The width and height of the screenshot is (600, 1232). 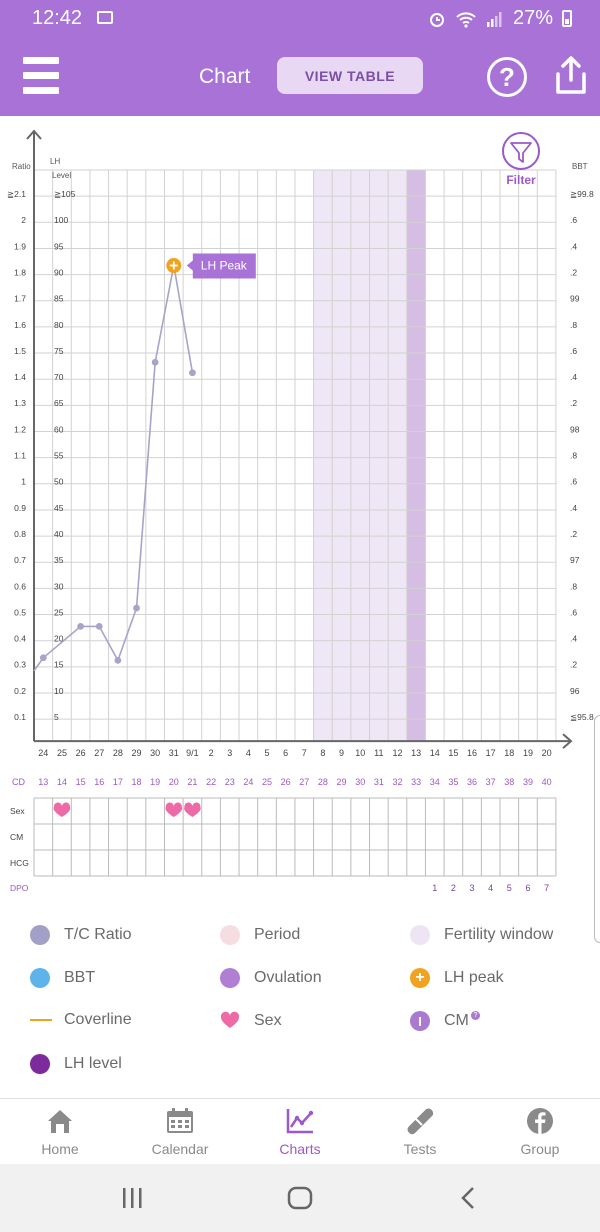 What do you see at coordinates (397, 753) in the screenshot?
I see `date-tick-label: 12` at bounding box center [397, 753].